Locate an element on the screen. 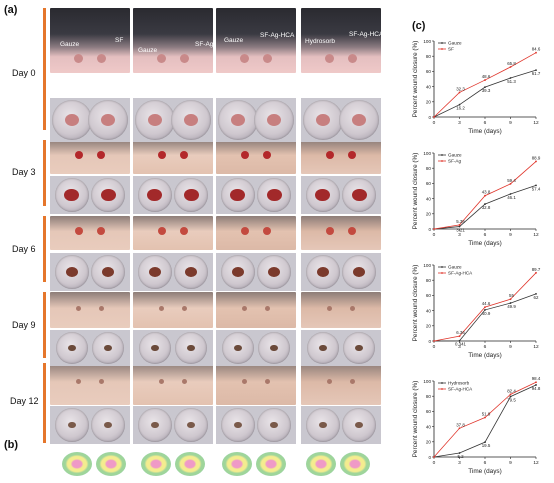 The width and height of the screenshot is (554, 483). x-tick-label: 12 is located at coordinates (536, 463).